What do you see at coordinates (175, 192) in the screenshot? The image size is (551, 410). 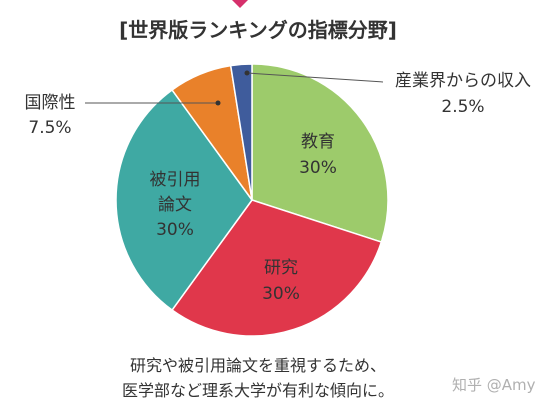 I see `slice-label: 被引用論文` at bounding box center [175, 192].